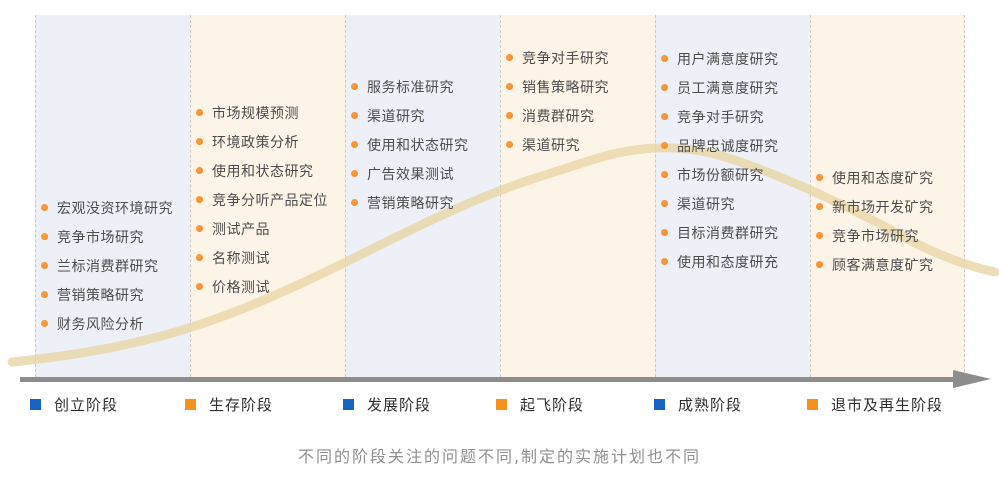 This screenshot has height=480, width=999. I want to click on stage-name: 退市及再生阶段, so click(887, 405).